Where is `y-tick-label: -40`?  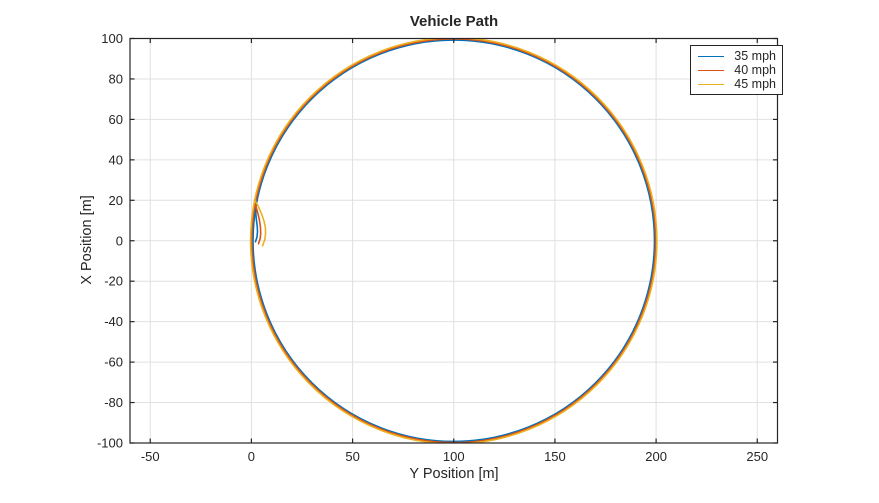
y-tick-label: -40 is located at coordinates (113, 321).